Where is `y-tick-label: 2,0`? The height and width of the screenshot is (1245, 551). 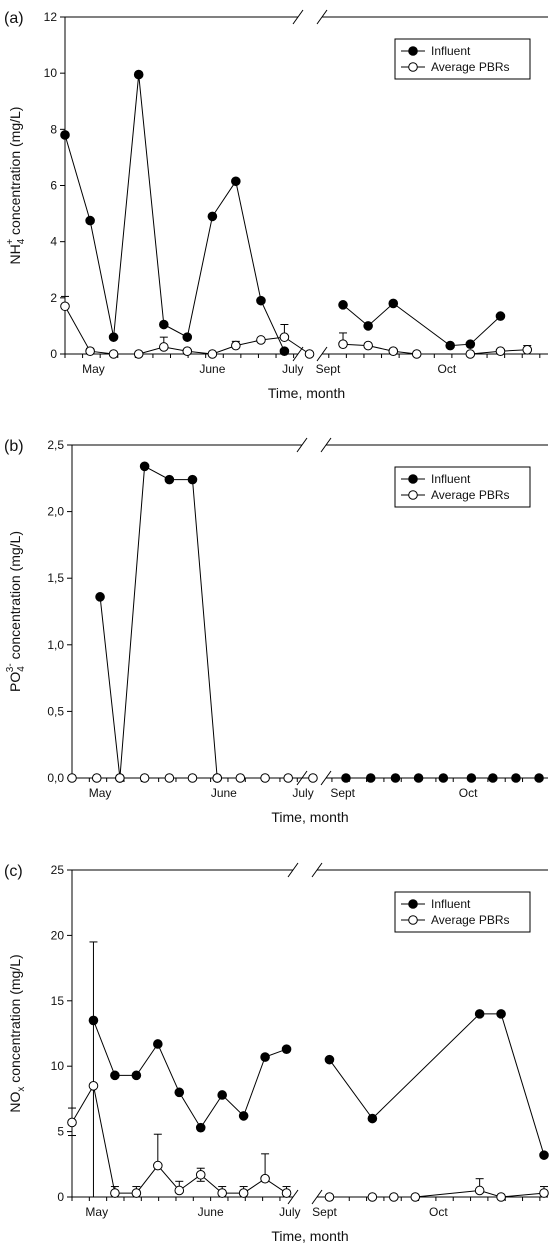
y-tick-label: 2,0 is located at coordinates (55, 512).